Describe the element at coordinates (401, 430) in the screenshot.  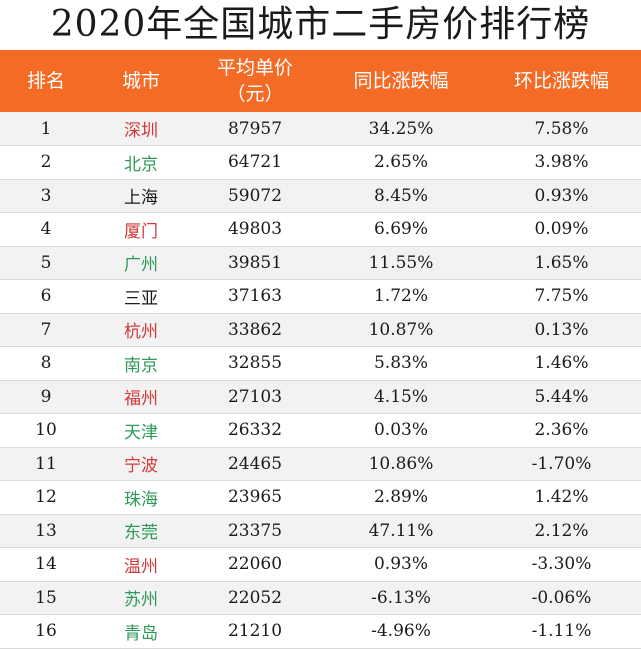
I see `yoy-cell: 0.03%` at that location.